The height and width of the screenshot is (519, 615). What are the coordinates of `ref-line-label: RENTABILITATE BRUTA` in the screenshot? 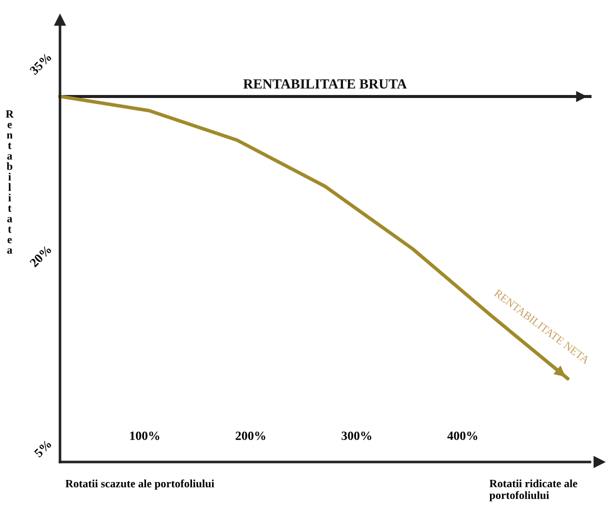 It's located at (325, 84).